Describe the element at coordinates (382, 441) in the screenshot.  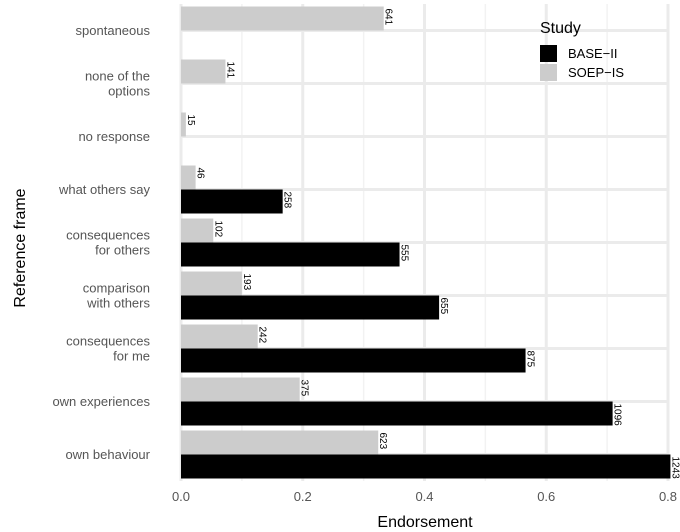
I see `data-label: 623` at that location.